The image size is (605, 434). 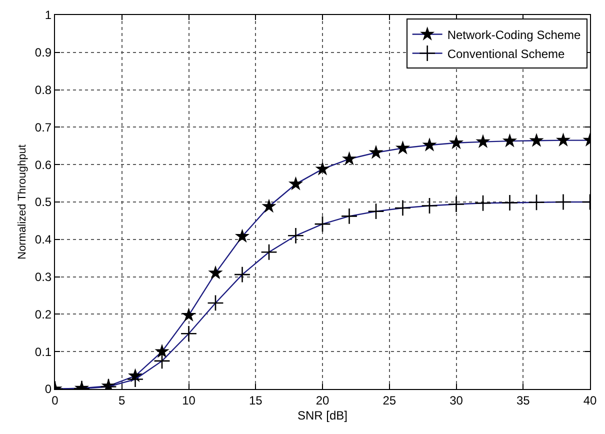 I want to click on y-tick-label: 0.3, so click(x=43, y=277).